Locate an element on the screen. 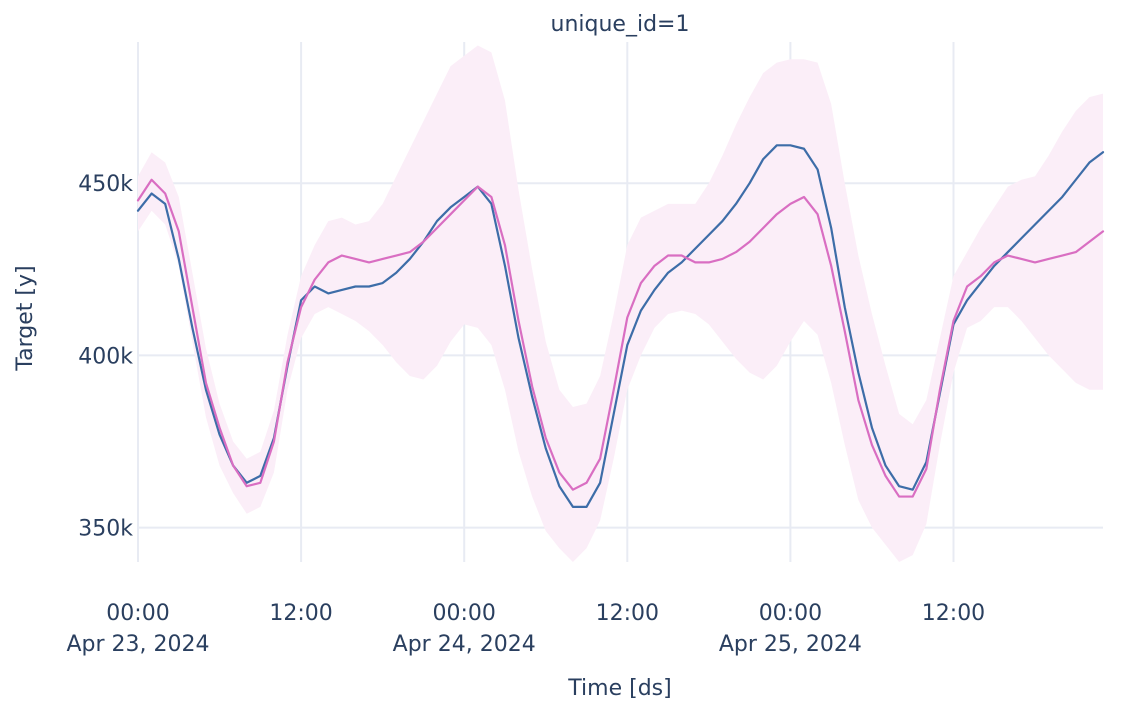  x-axis-title: Time [ds] is located at coordinates (619, 688).